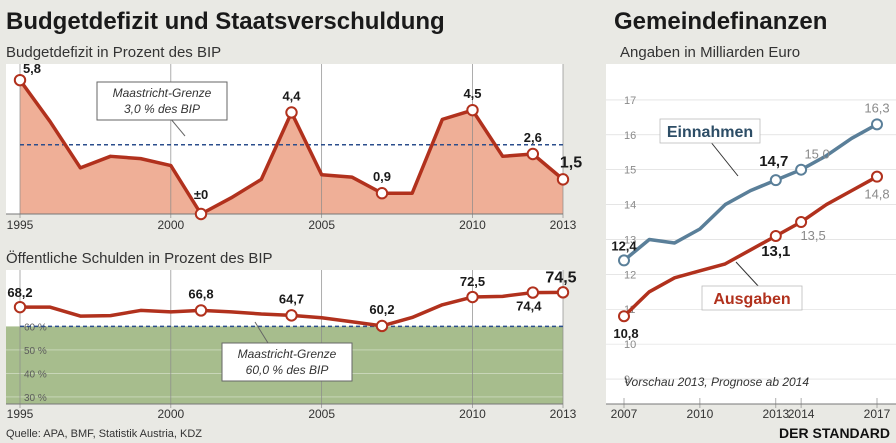  What do you see at coordinates (630, 275) in the screenshot?
I see `gemeinde-ytick-label: 12` at bounding box center [630, 275].